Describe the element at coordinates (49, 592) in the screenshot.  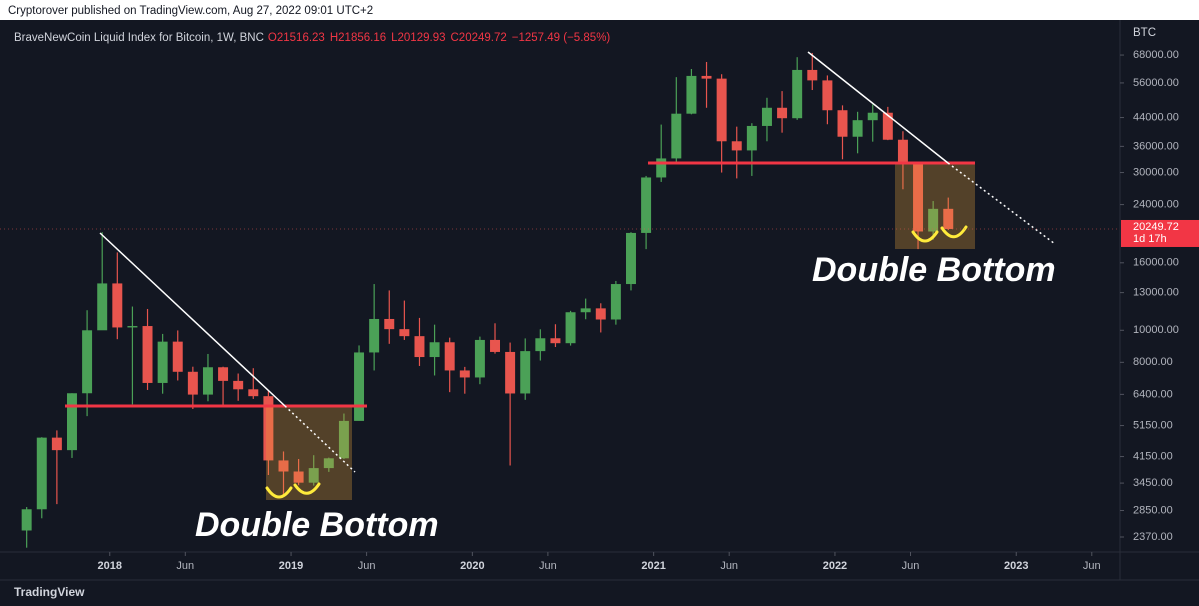
I see `footer-logo: TradingView` at that location.